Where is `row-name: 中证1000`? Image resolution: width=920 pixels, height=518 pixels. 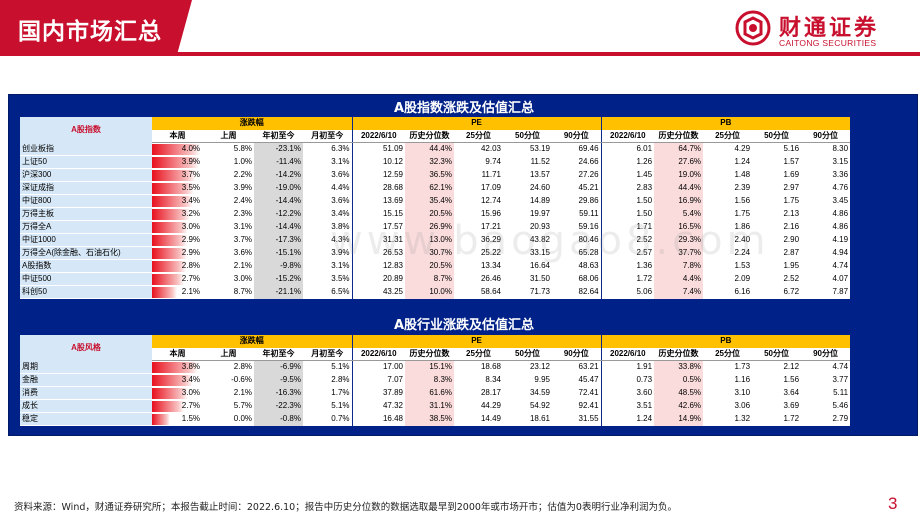 row-name: 中证1000 is located at coordinates (86, 240).